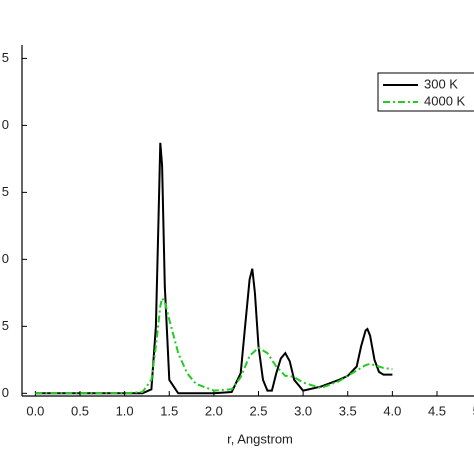 This screenshot has height=474, width=474. Describe the element at coordinates (348, 410) in the screenshot. I see `x-tick-label: 3.5` at that location.